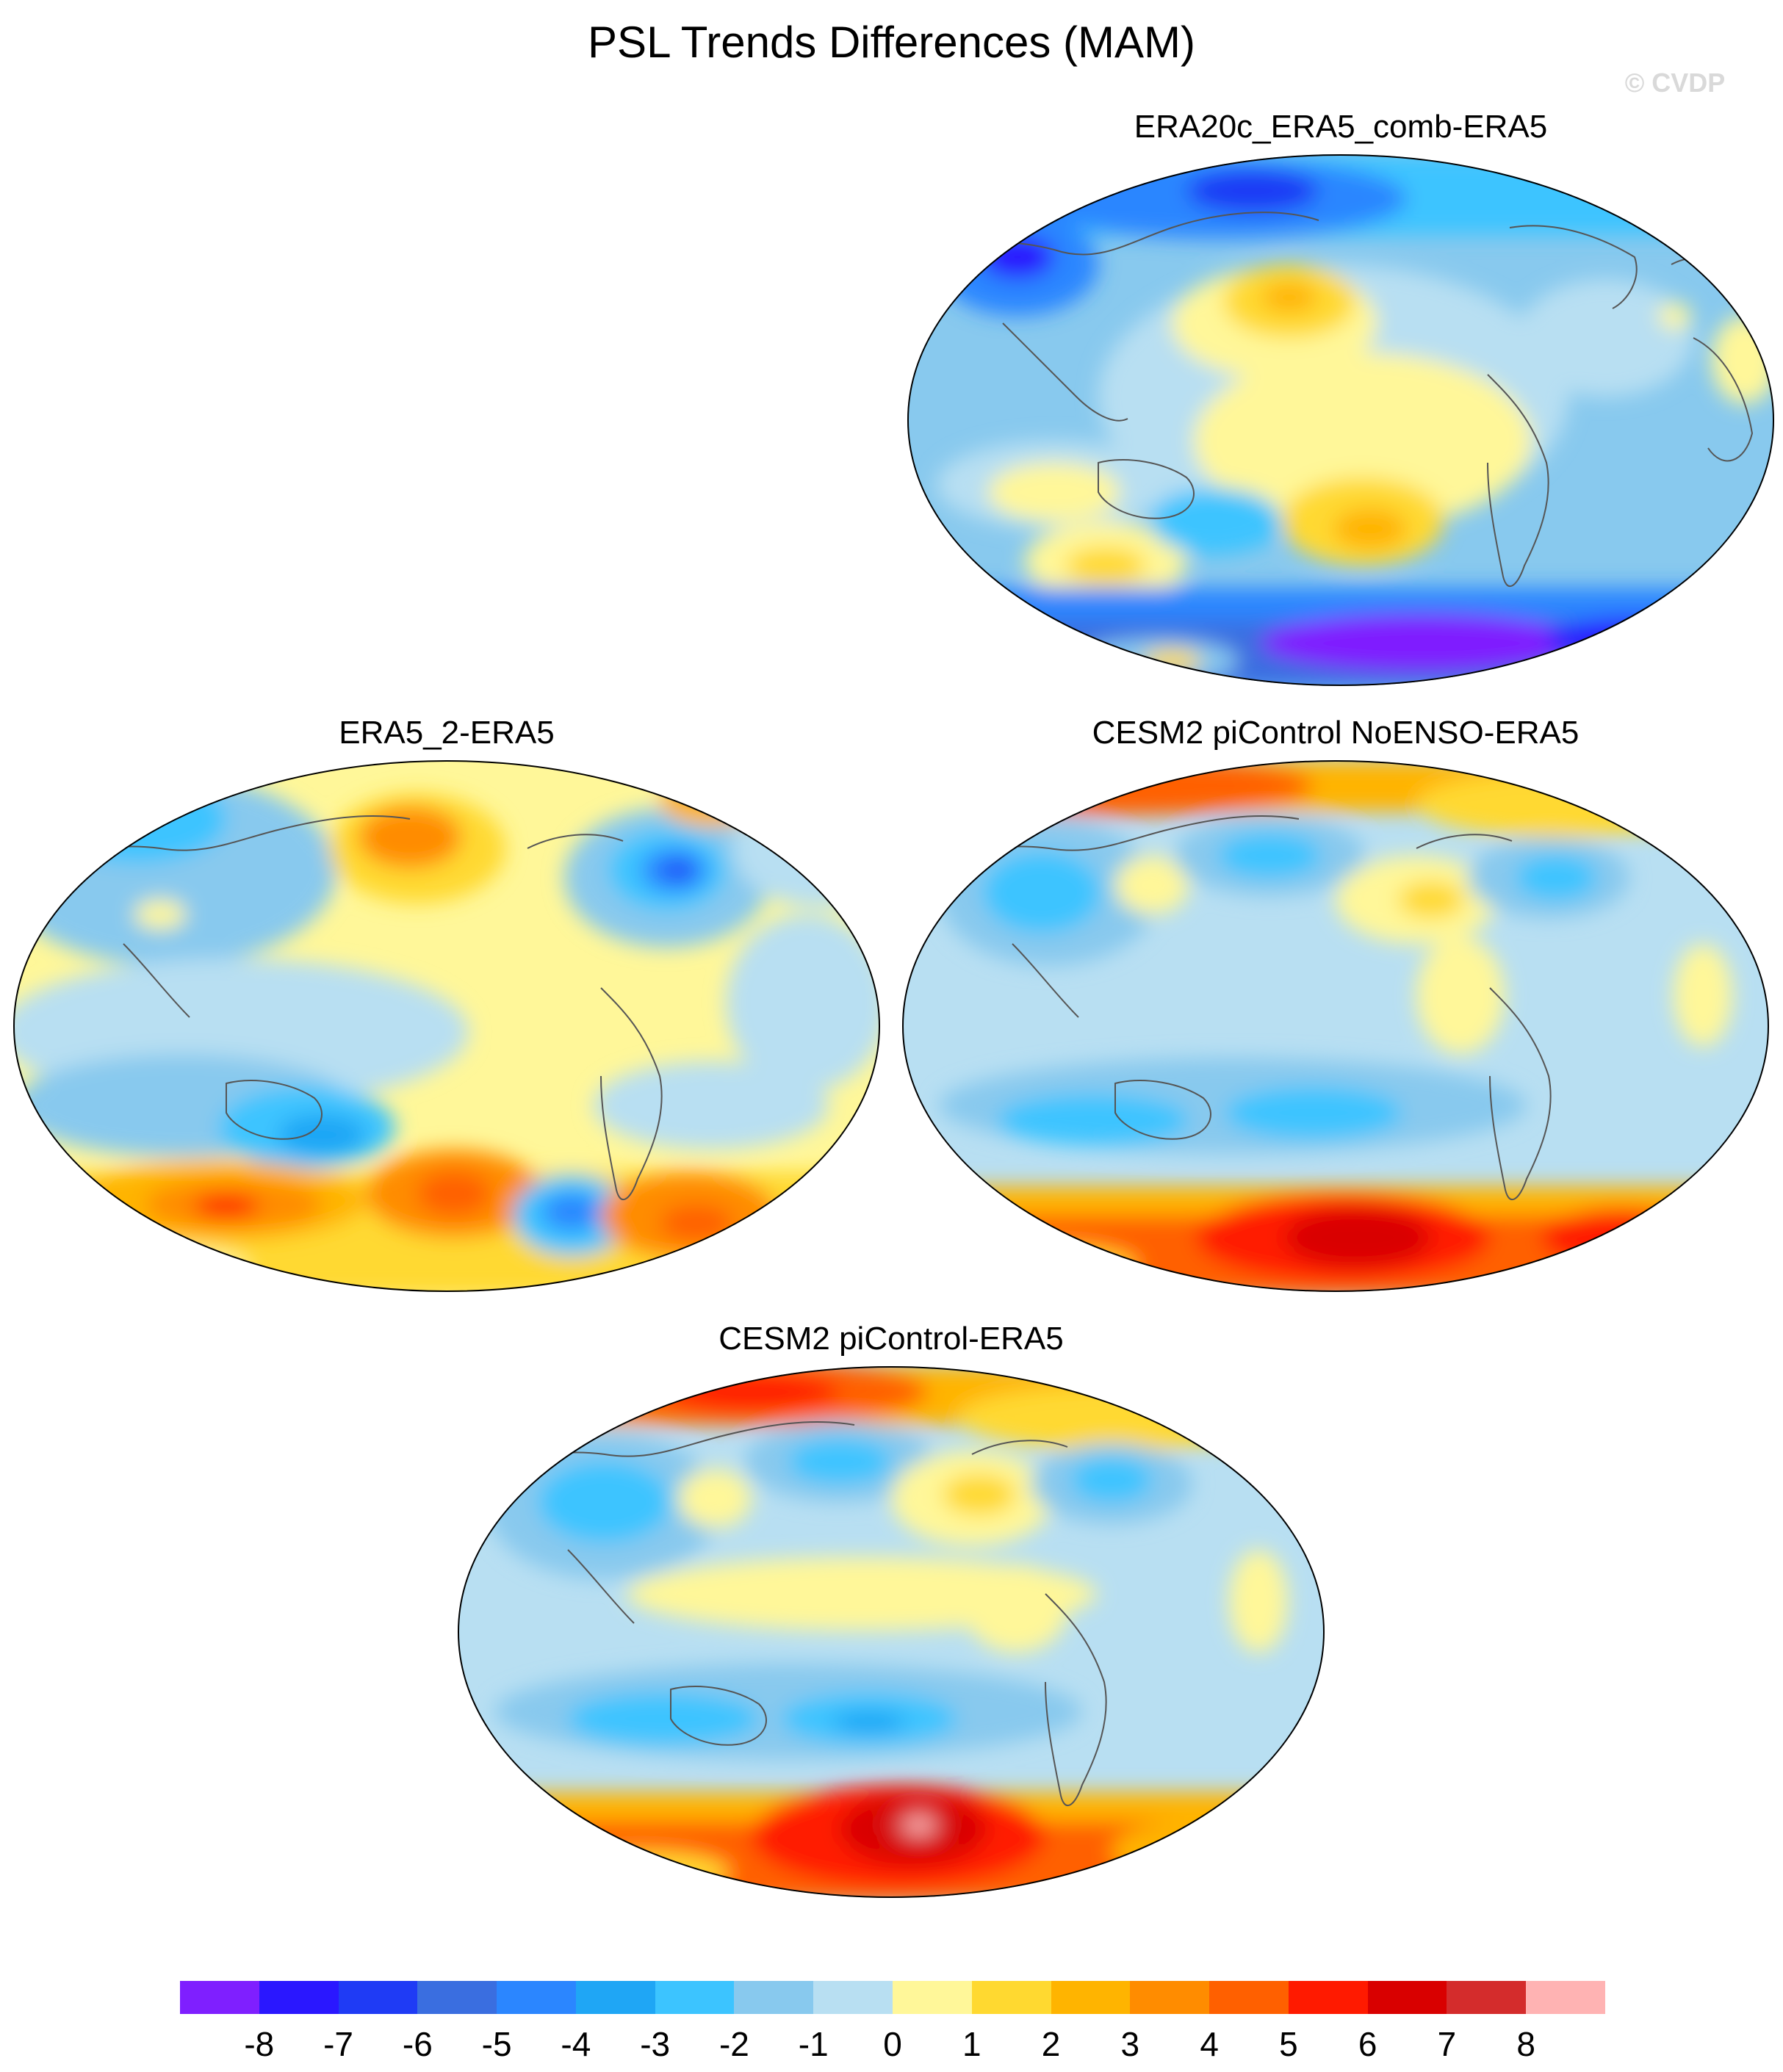  I want to click on colorbar-label: 0, so click(892, 2044).